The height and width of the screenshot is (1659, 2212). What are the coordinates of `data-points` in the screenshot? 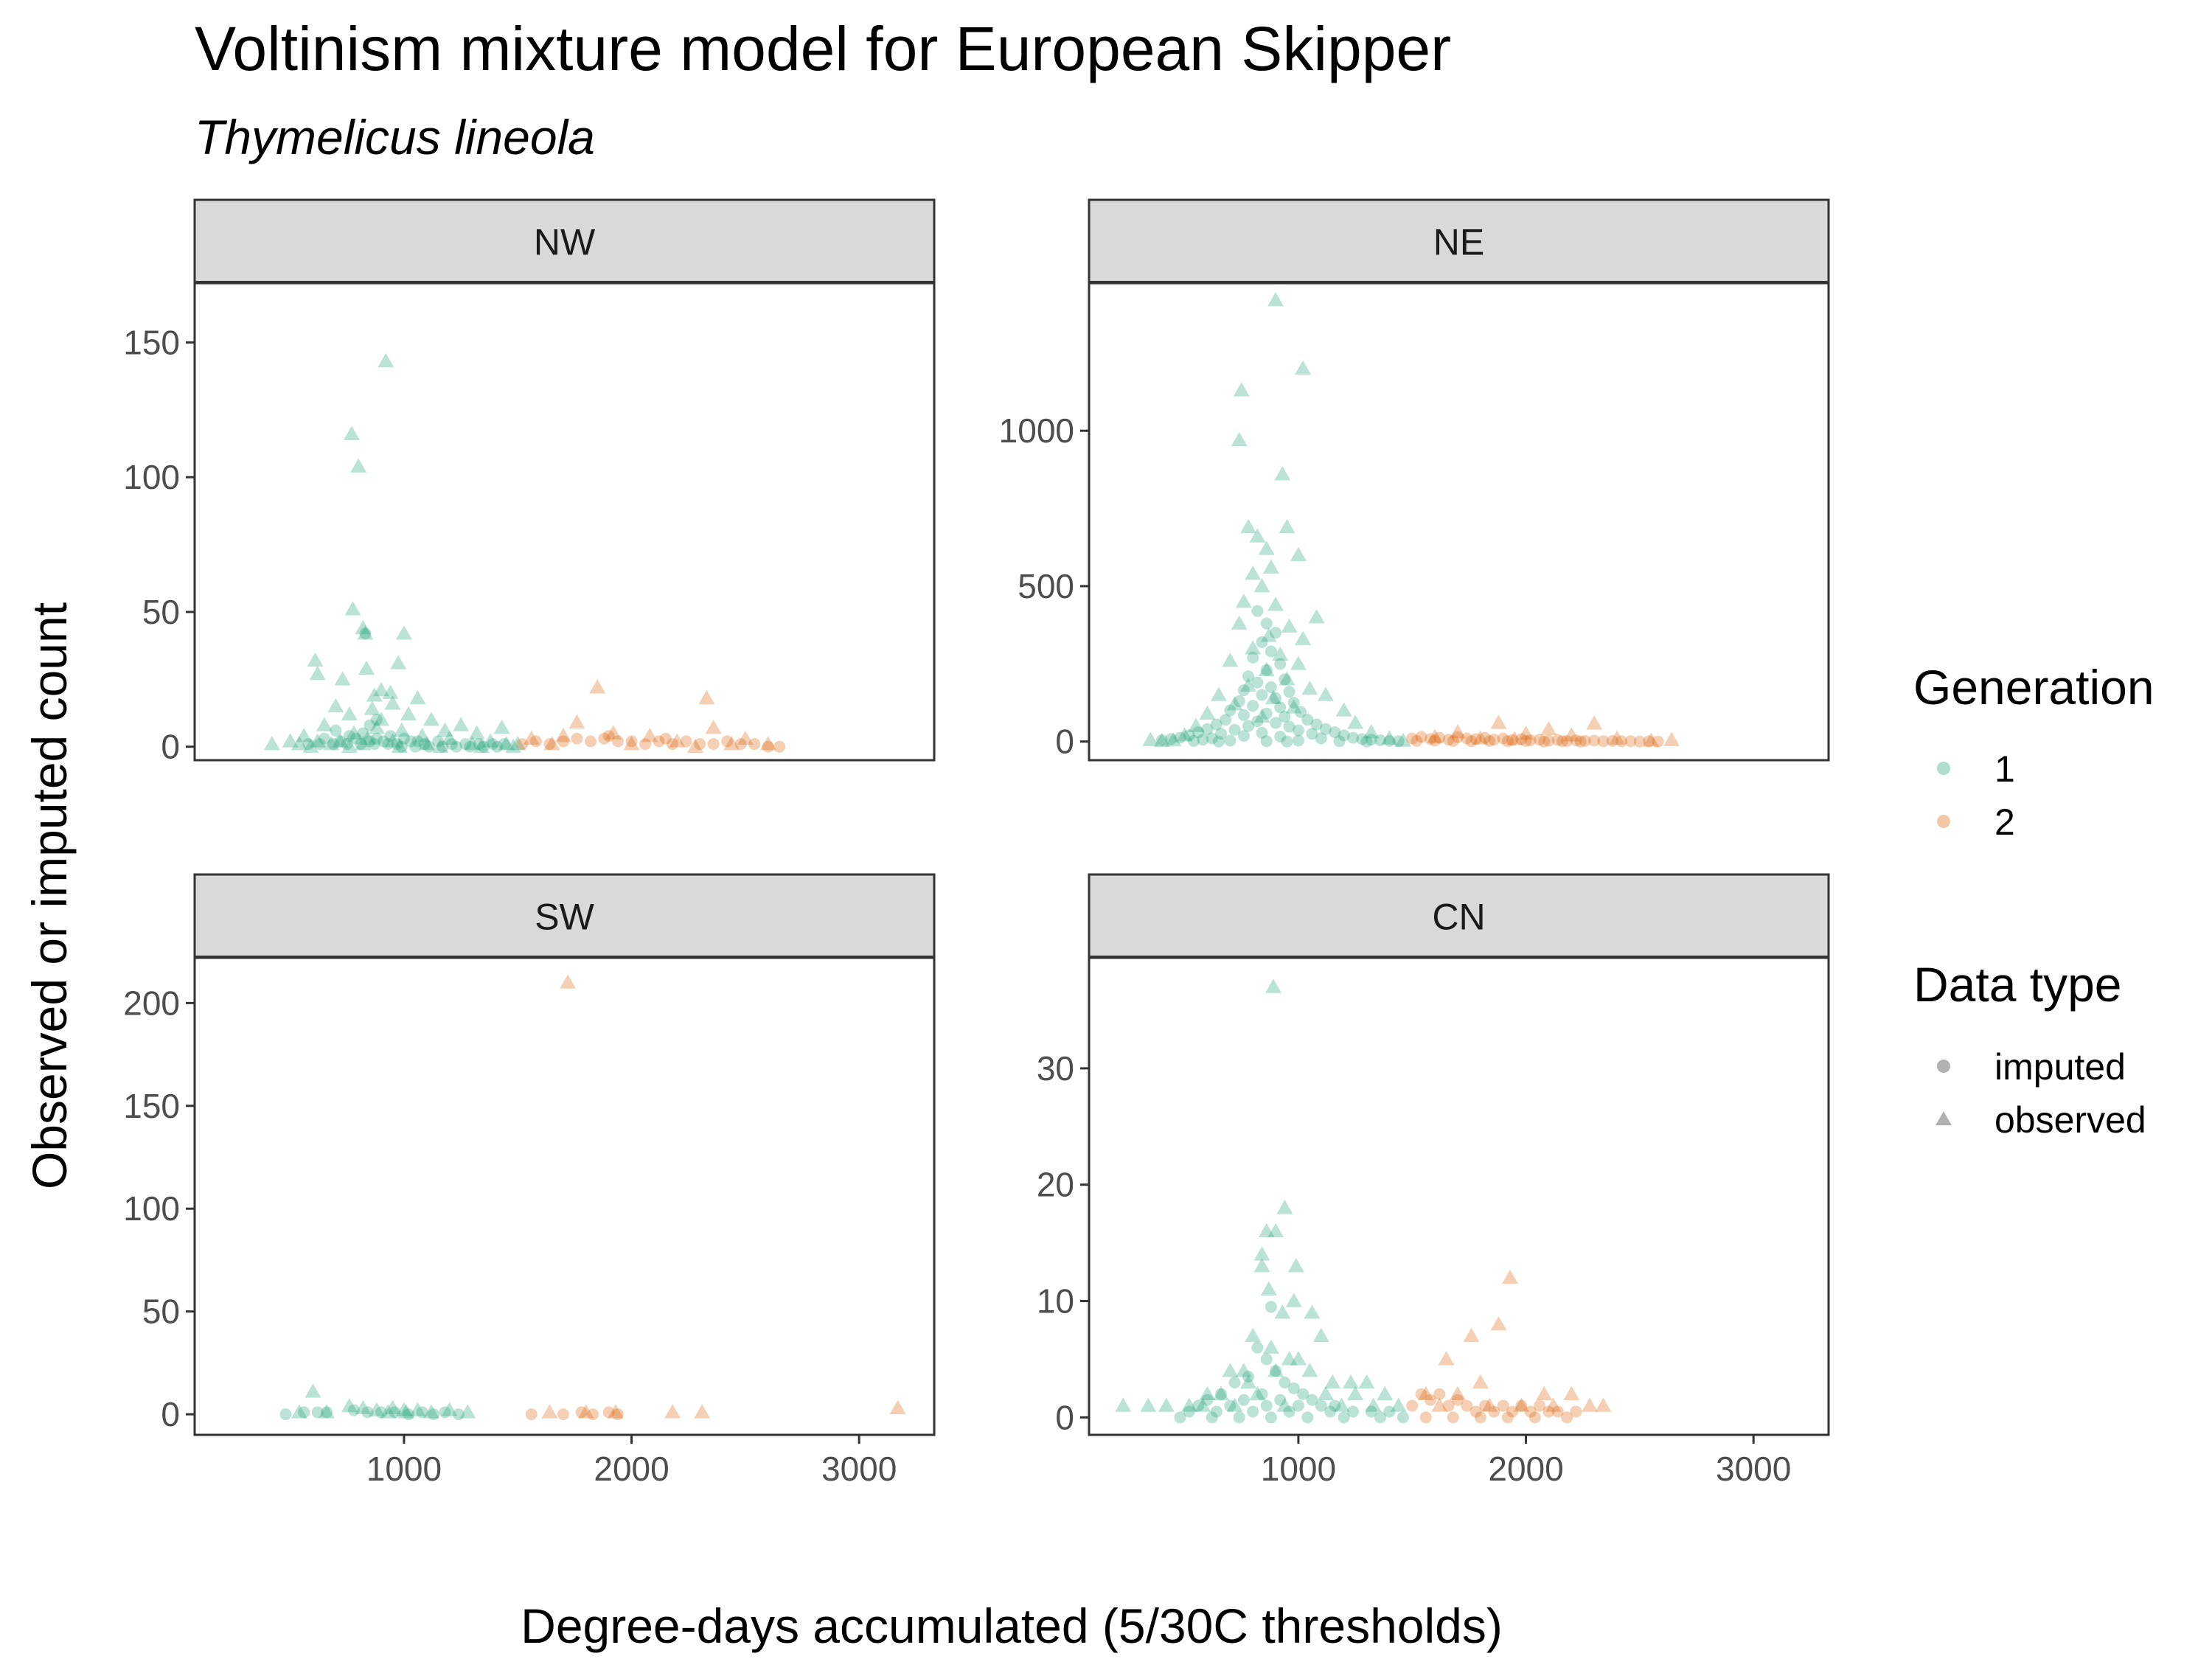 It's located at (524, 553).